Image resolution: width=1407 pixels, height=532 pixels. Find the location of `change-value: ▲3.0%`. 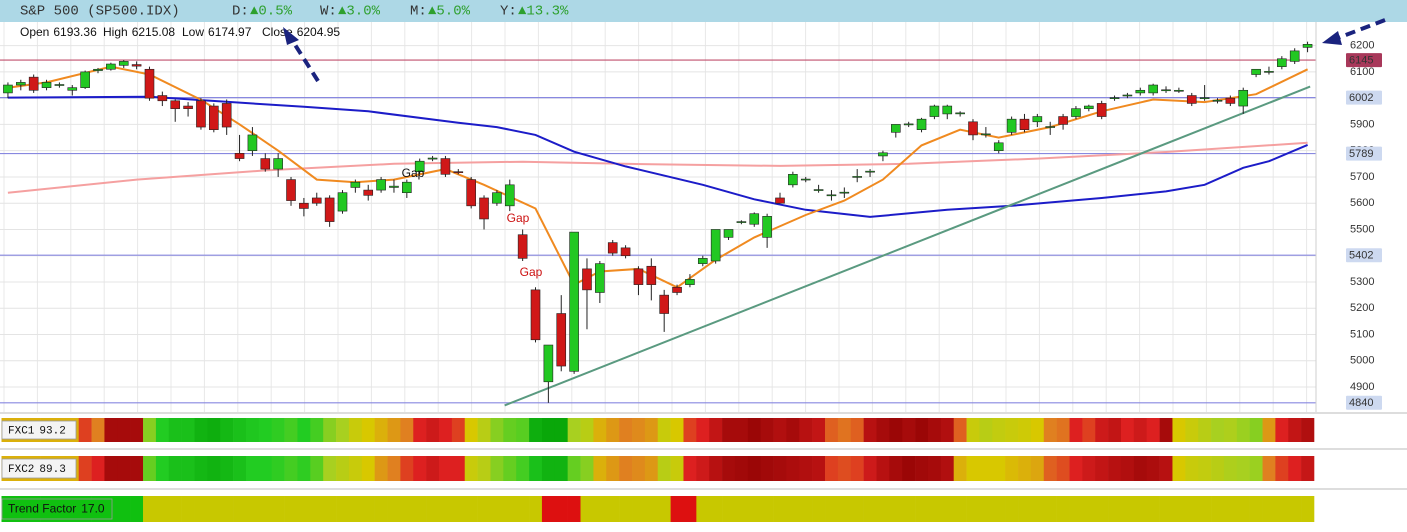

change-value: ▲3.0% is located at coordinates (359, 12).